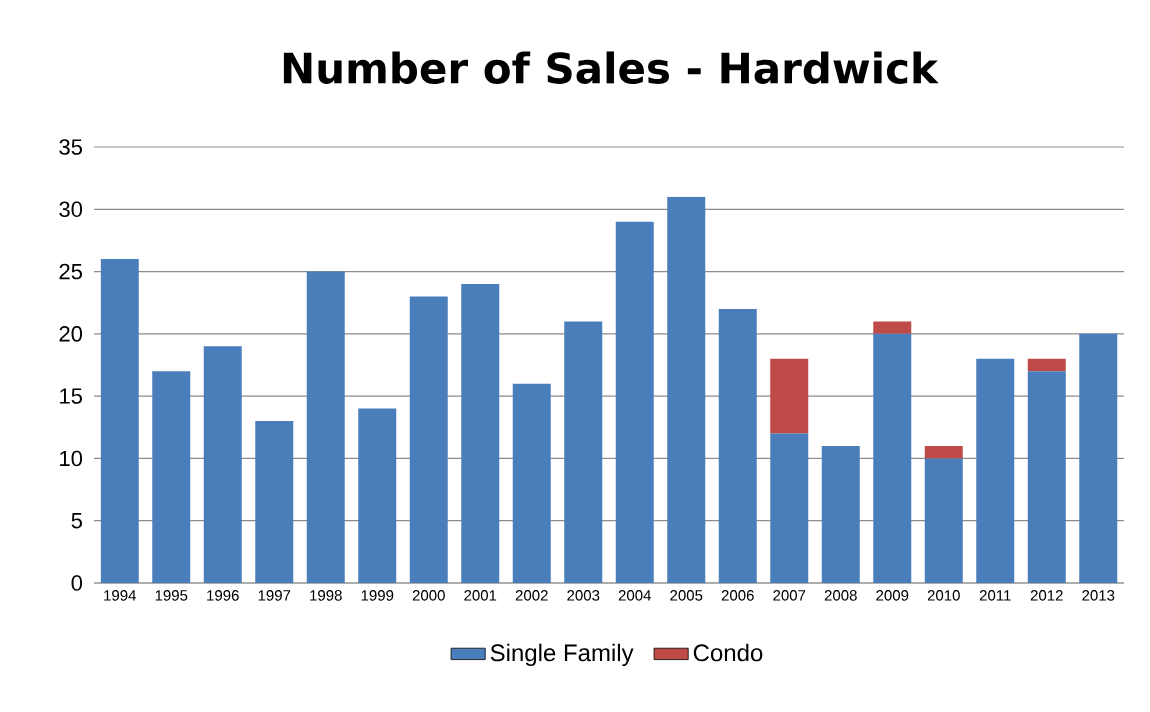  What do you see at coordinates (71, 458) in the screenshot?
I see `y-tick-label: 10` at bounding box center [71, 458].